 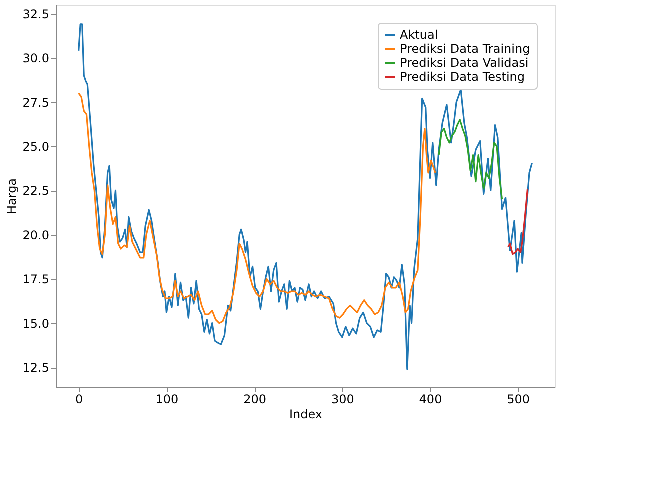 I want to click on legend-label: Prediksi Data Training, so click(x=465, y=49).